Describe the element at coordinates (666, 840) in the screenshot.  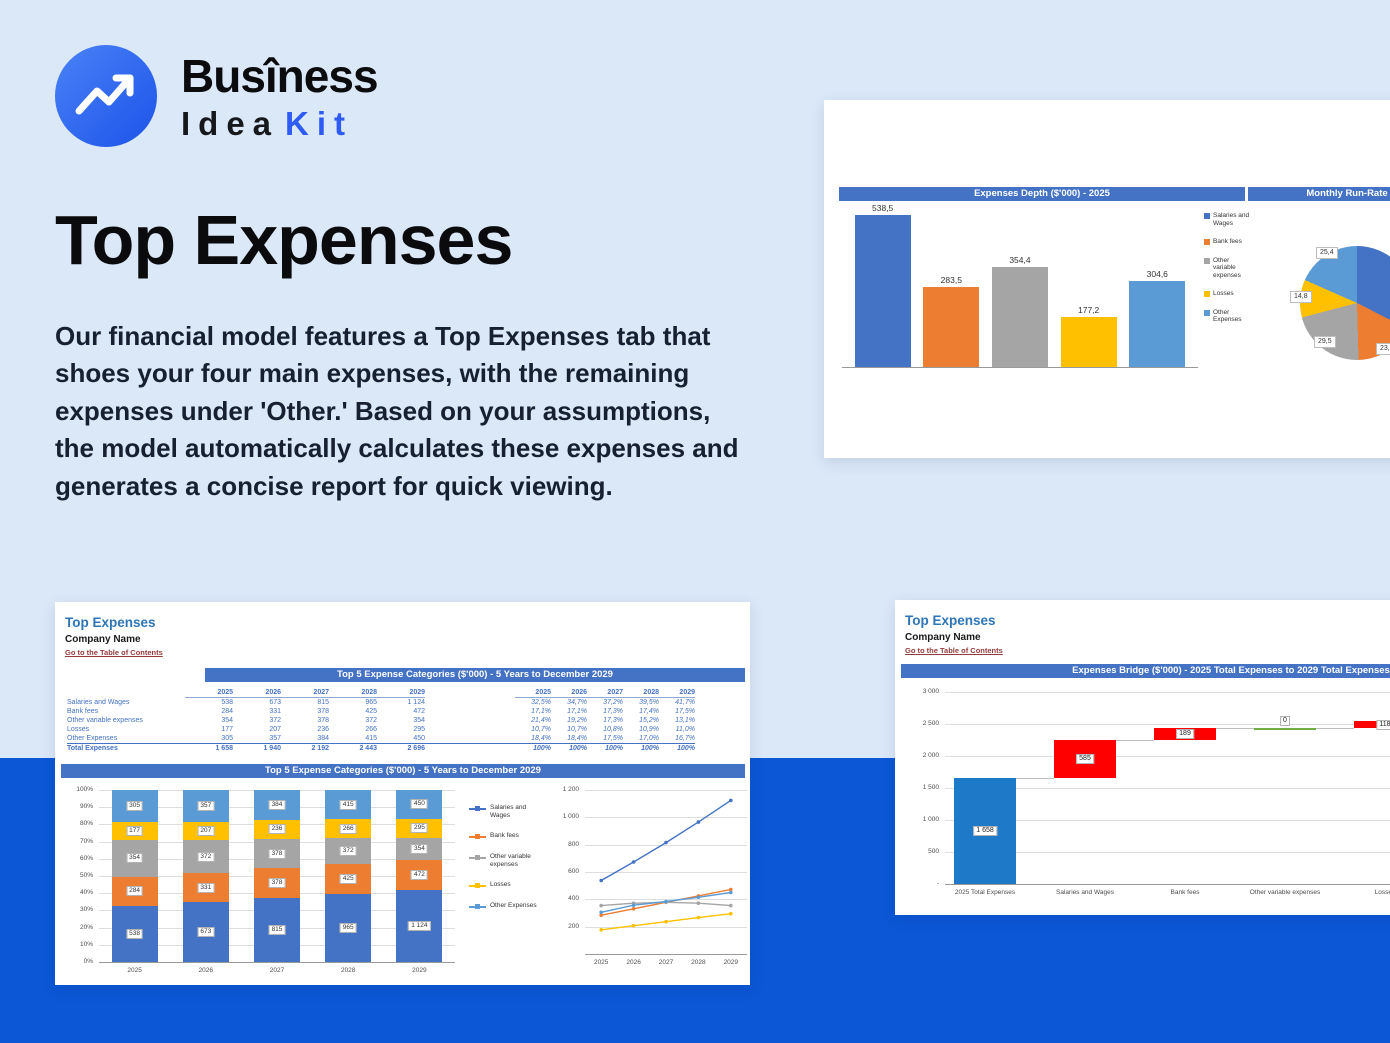
I see `line-series` at that location.